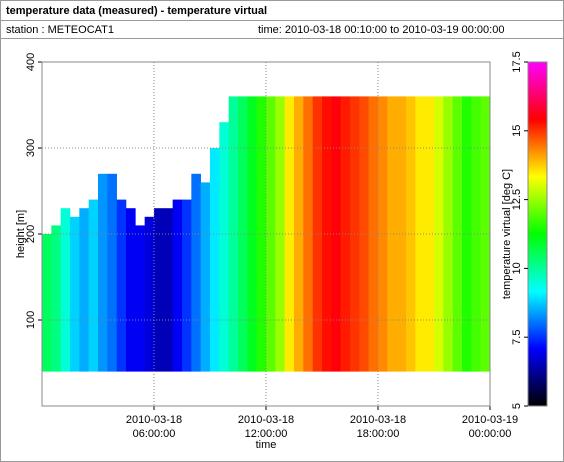  Describe the element at coordinates (266, 427) in the screenshot. I see `x-tick-label: 2010-03-18 12:00:00` at that location.